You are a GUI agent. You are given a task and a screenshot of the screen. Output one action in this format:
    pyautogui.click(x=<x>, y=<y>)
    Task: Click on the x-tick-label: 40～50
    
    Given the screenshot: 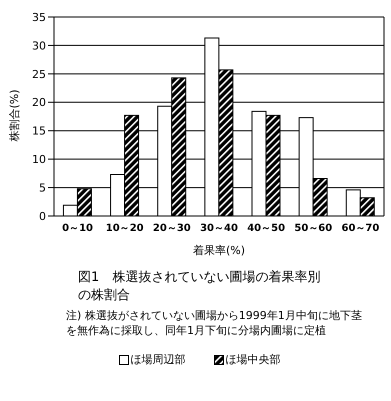 What is the action you would take?
    pyautogui.click(x=266, y=228)
    